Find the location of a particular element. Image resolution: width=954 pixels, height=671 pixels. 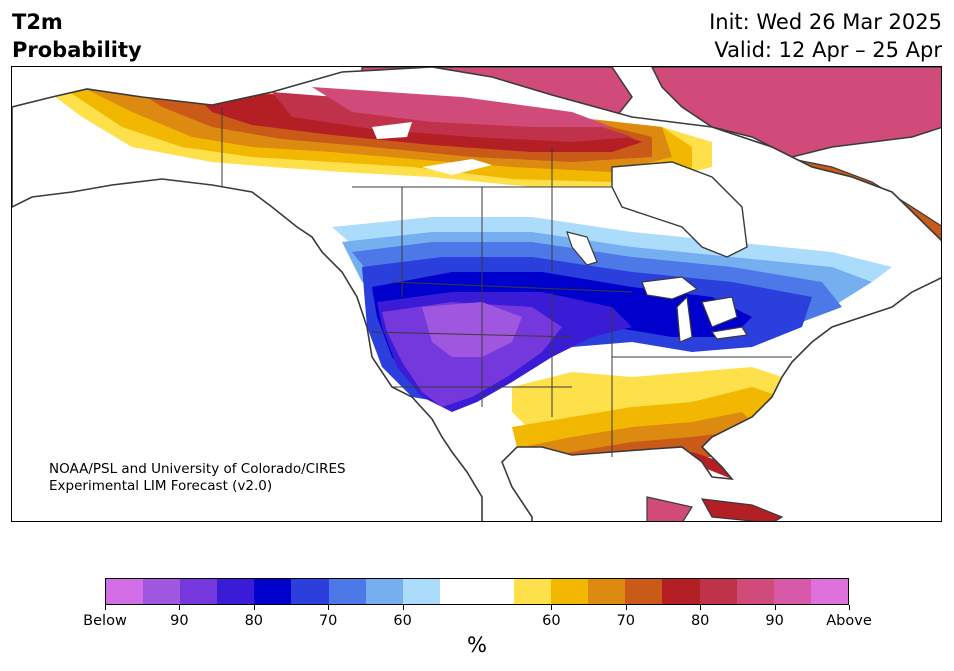

colorbar-segment-neutral is located at coordinates (477, 591).